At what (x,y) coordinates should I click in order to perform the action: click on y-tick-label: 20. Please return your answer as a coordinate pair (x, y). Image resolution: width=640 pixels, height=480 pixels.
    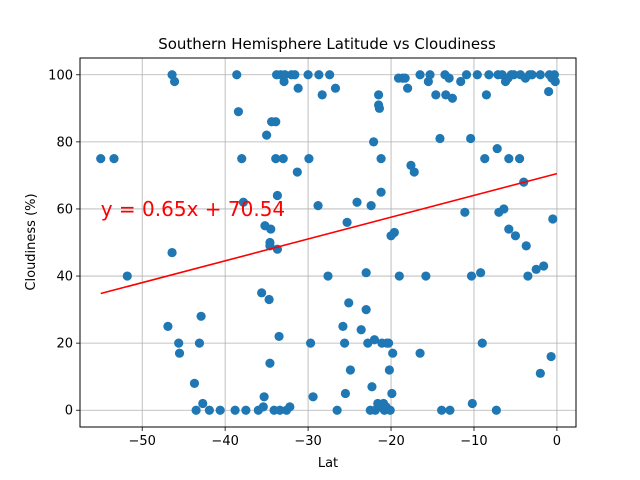
    Looking at the image, I should click on (64, 344).